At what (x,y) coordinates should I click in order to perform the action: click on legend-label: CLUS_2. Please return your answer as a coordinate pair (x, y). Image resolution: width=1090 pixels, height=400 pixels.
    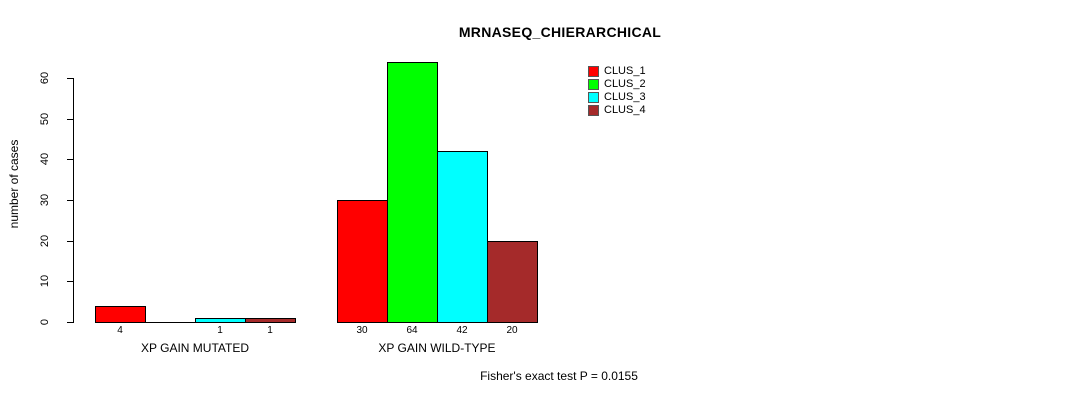
    Looking at the image, I should click on (625, 84).